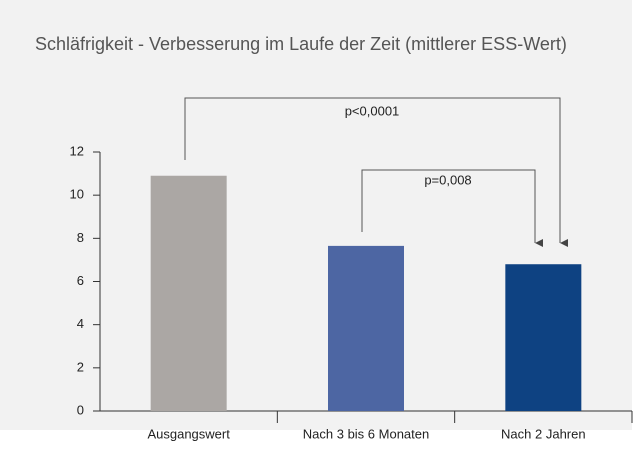  I want to click on y-tick-label: 4, so click(80, 323).